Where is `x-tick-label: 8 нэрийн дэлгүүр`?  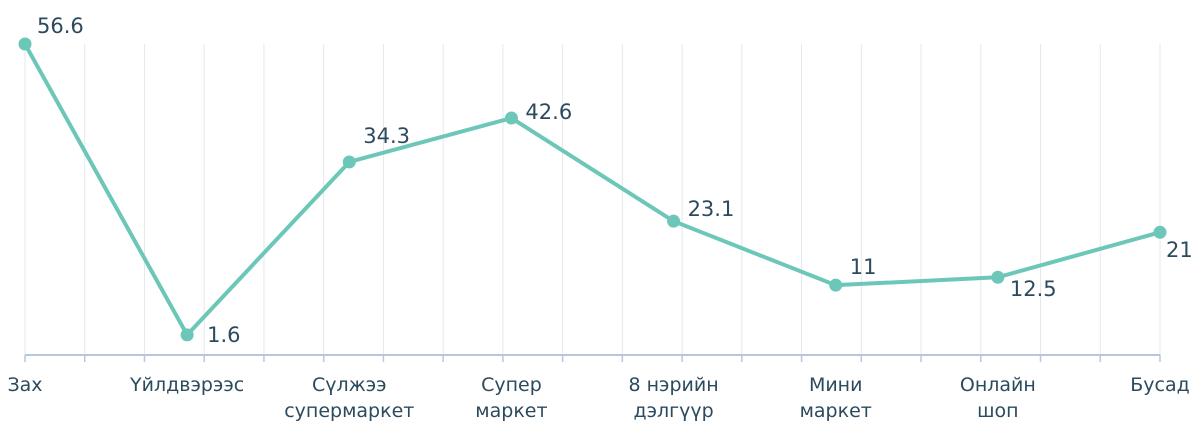 x-tick-label: 8 нэрийн дэлгүүр is located at coordinates (673, 398).